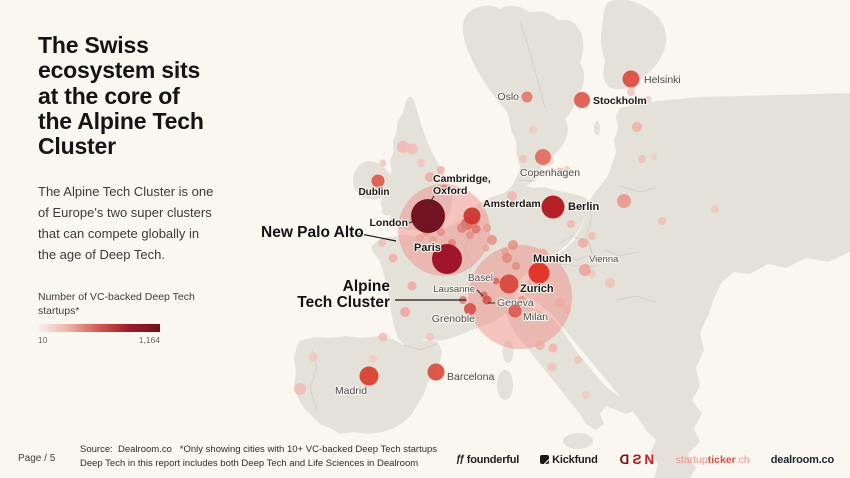  I want to click on vienna-label: Vienna, so click(604, 259).